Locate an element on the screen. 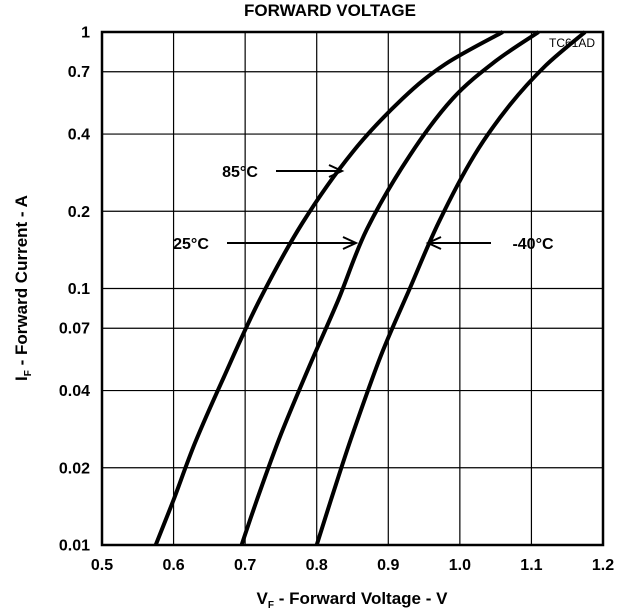  y-axis-label: IF - Forward Current - A is located at coordinates (23, 288).